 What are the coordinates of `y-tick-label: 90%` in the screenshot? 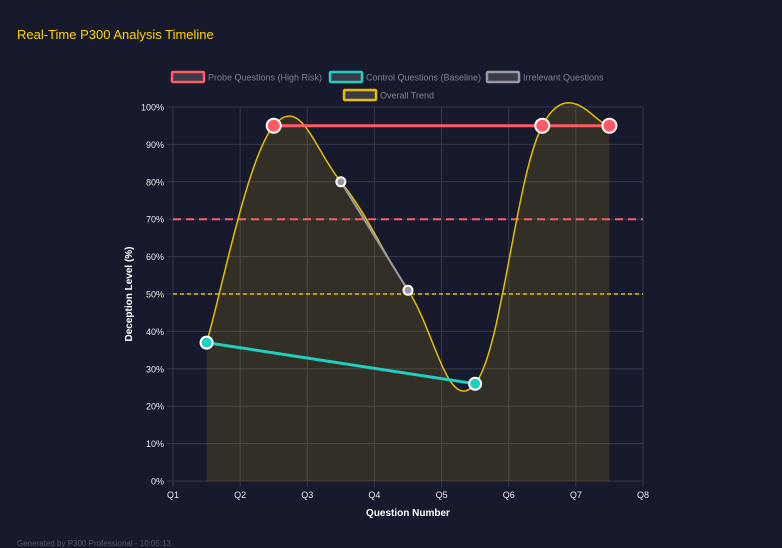 It's located at (155, 145).